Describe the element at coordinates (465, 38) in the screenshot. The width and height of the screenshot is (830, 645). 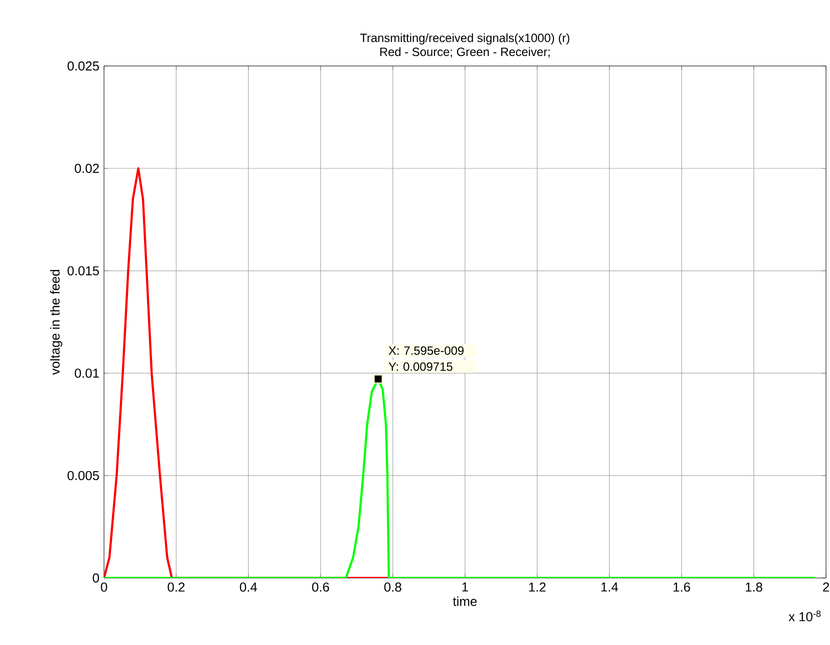
I see `chart-title: Transmitting/received signals(x1000) (r)` at that location.